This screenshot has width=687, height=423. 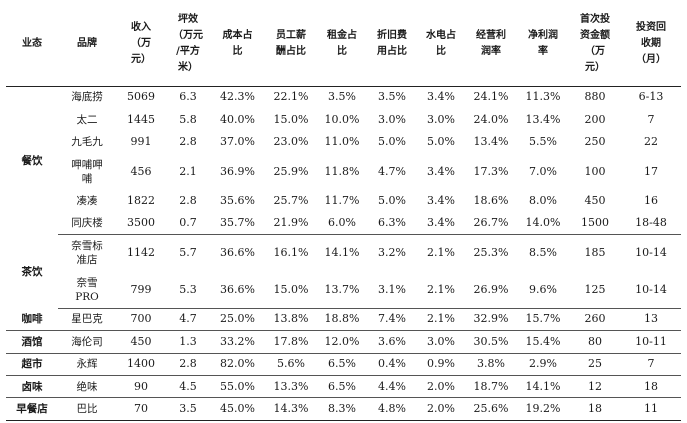 What do you see at coordinates (595, 224) in the screenshot?
I see `value-cell: 1500` at bounding box center [595, 224].